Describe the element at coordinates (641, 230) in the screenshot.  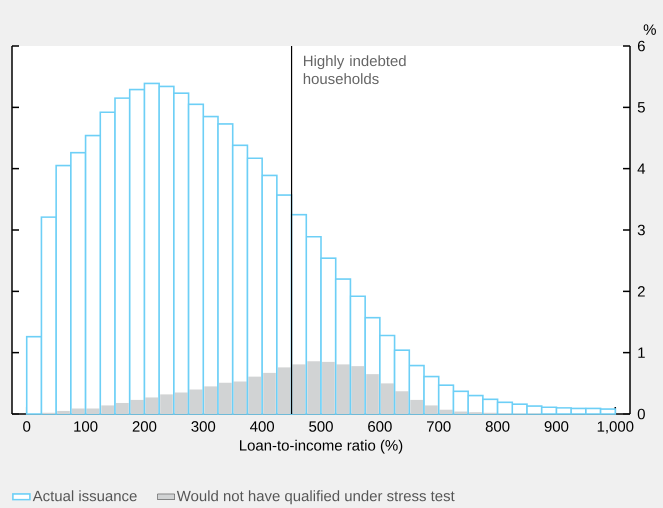
I see `y-tick-label: 3` at that location.